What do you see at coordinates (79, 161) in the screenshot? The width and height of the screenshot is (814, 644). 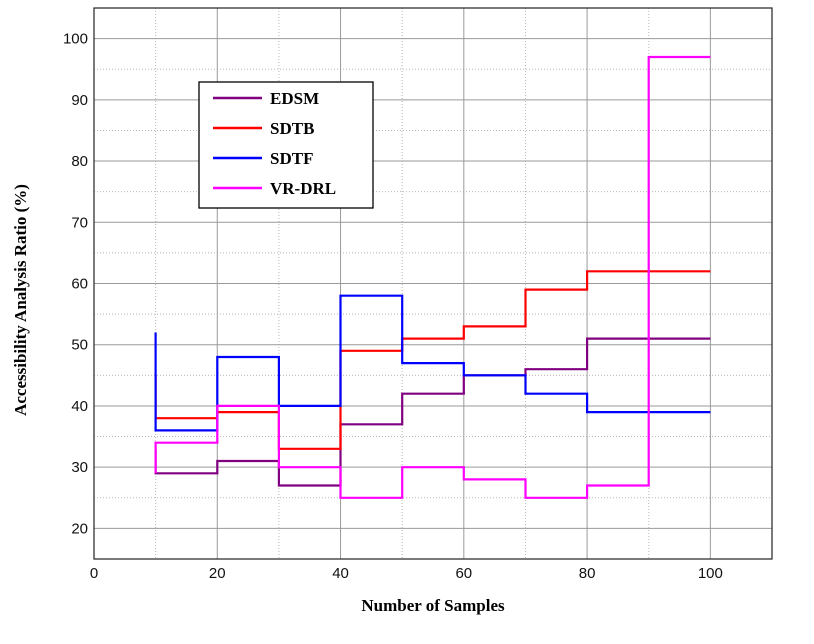 I see `y-tick-label: 80` at bounding box center [79, 161].